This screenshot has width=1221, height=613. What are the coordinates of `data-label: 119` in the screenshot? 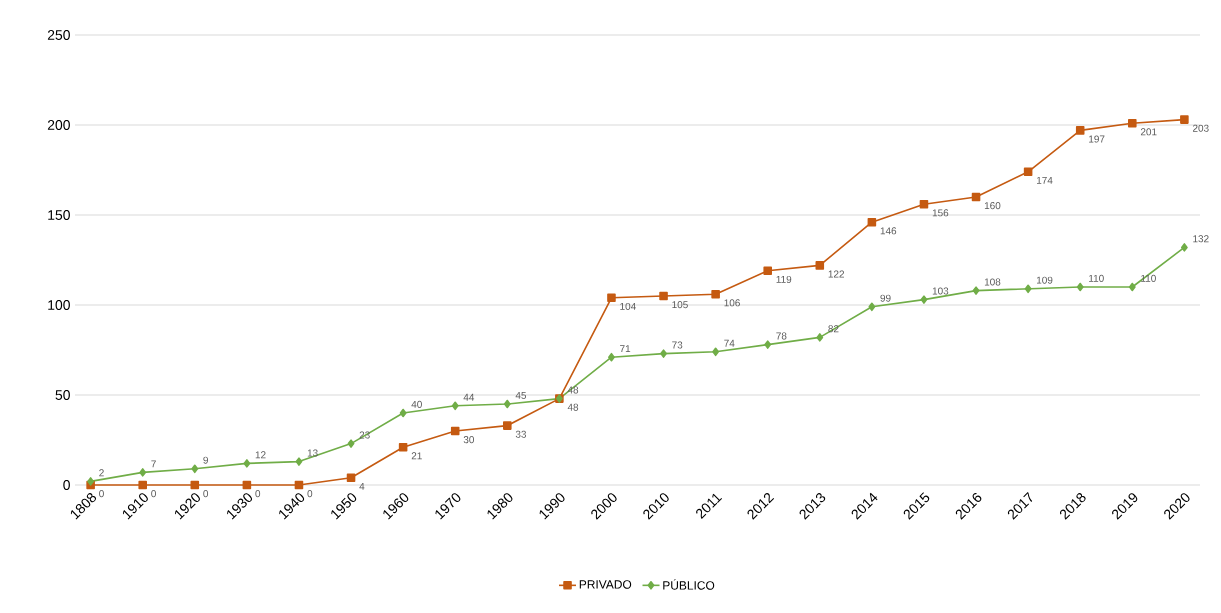 It's located at (784, 279).